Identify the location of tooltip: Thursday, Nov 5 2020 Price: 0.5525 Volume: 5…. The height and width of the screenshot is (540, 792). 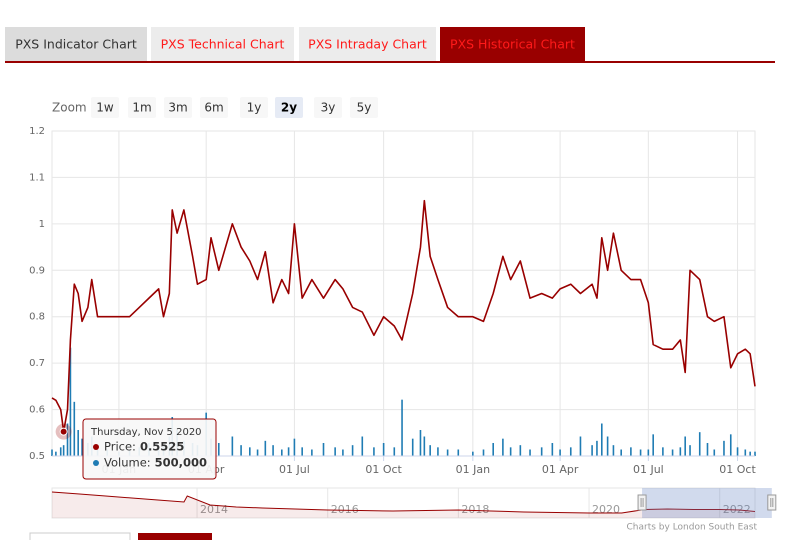
(136, 449).